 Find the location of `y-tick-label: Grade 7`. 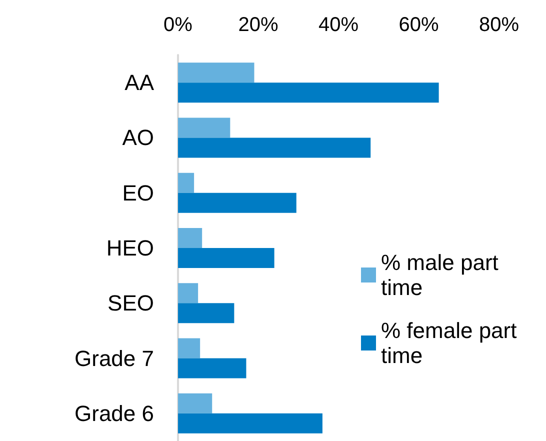

y-tick-label: Grade 7 is located at coordinates (114, 358).